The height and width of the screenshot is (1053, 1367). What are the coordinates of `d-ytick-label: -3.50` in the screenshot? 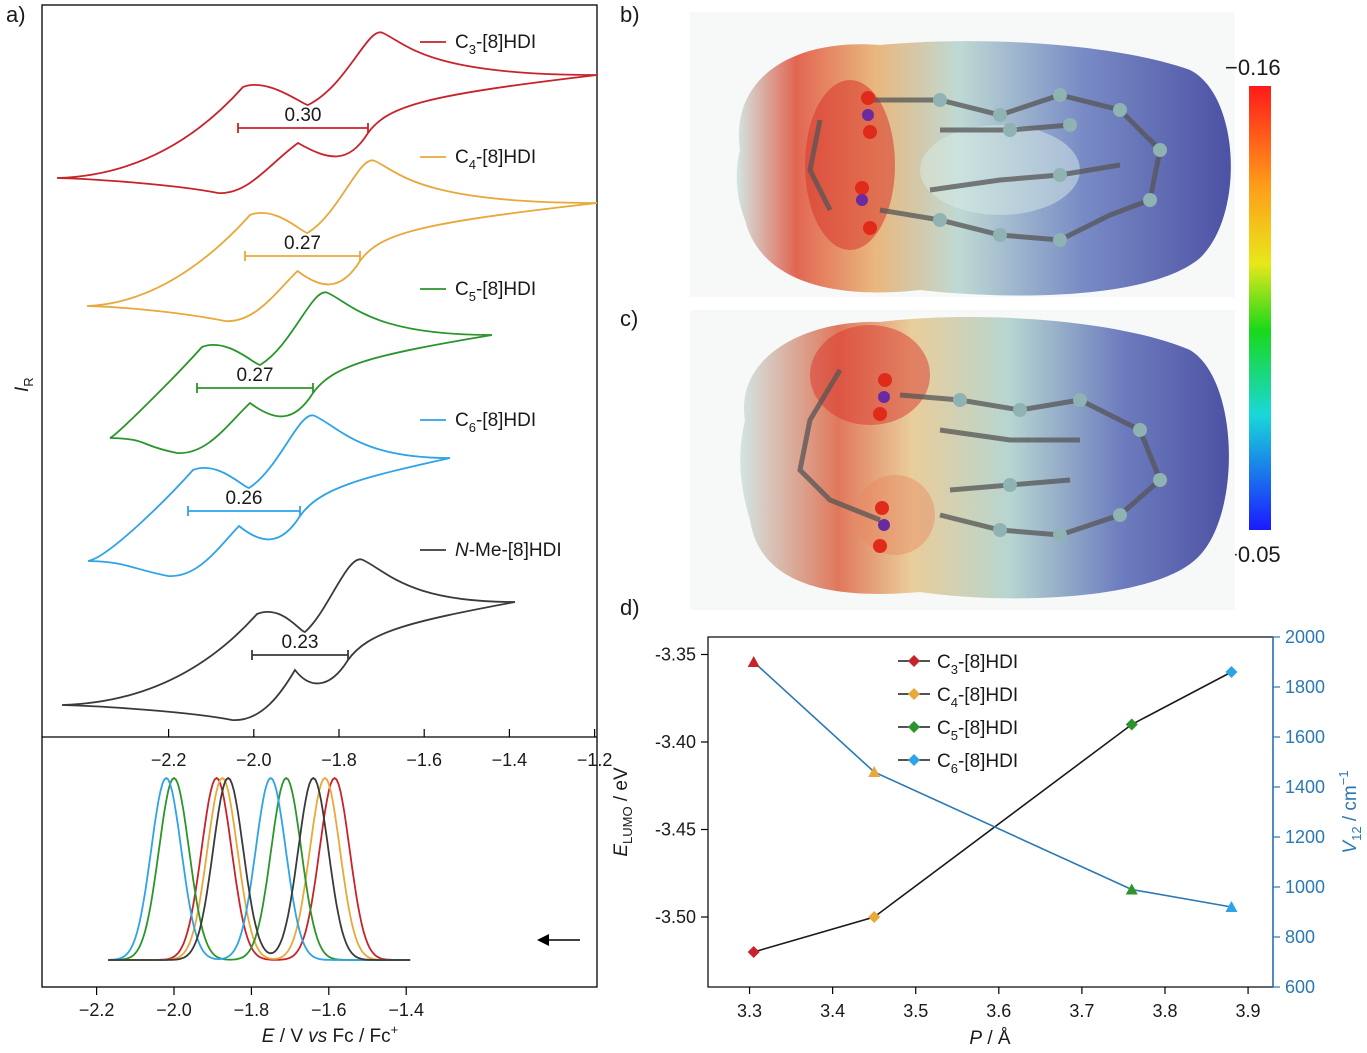 It's located at (675, 917).